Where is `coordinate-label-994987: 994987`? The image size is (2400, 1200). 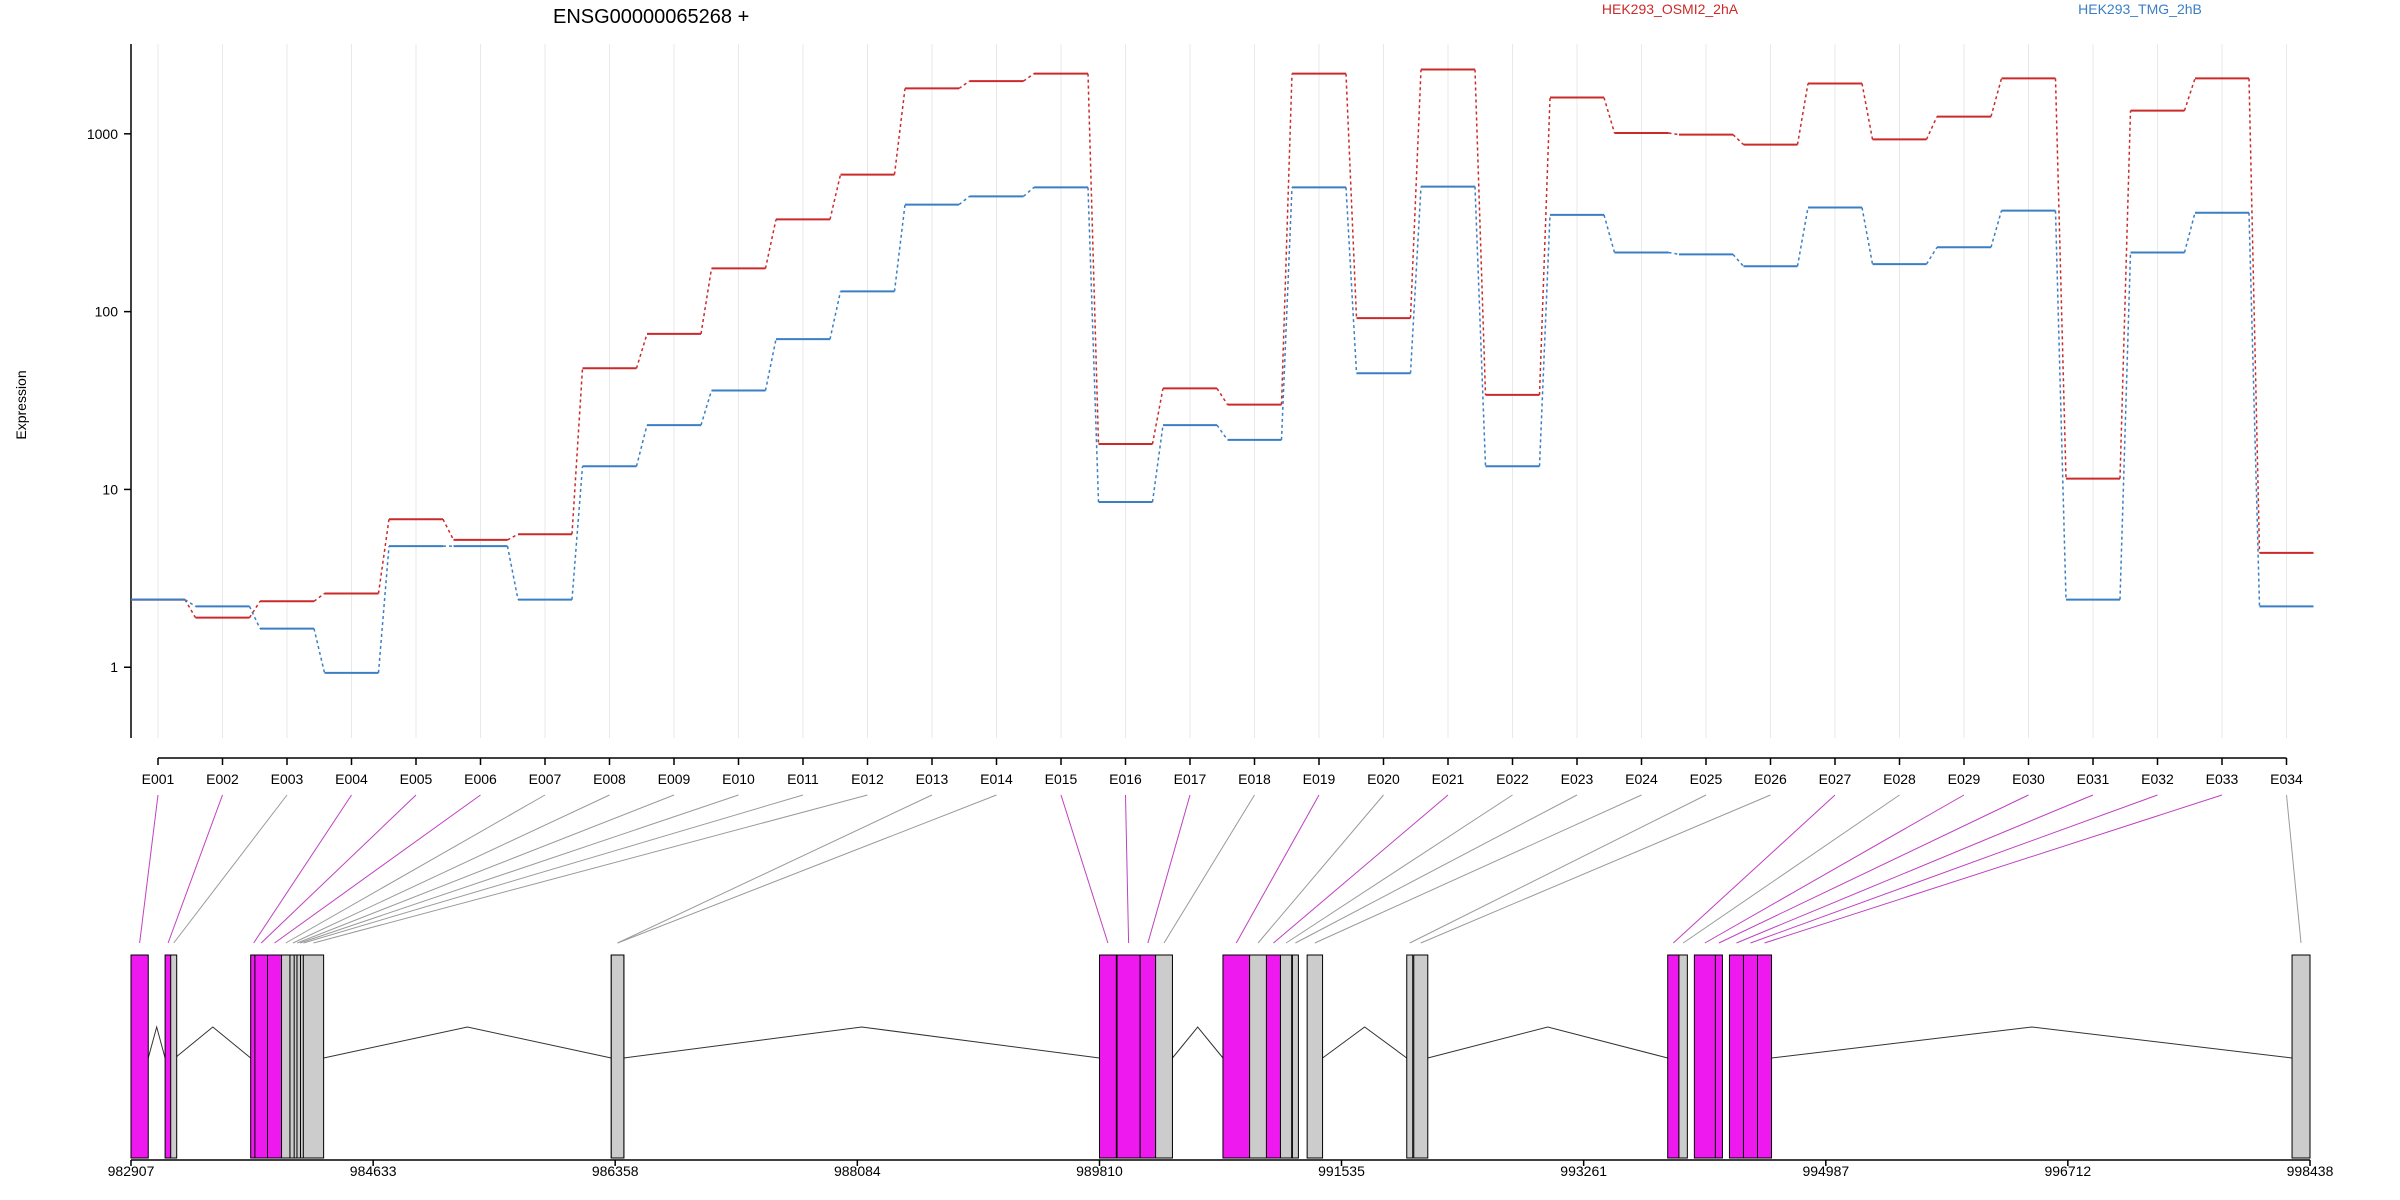
coordinate-label-994987: 994987 is located at coordinates (1825, 1171).